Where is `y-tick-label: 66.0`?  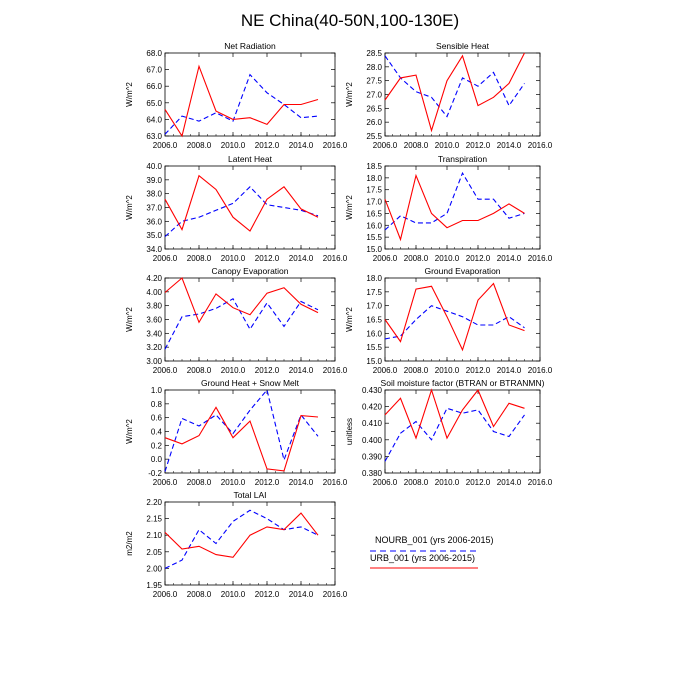
y-tick-label: 66.0 is located at coordinates (154, 86).